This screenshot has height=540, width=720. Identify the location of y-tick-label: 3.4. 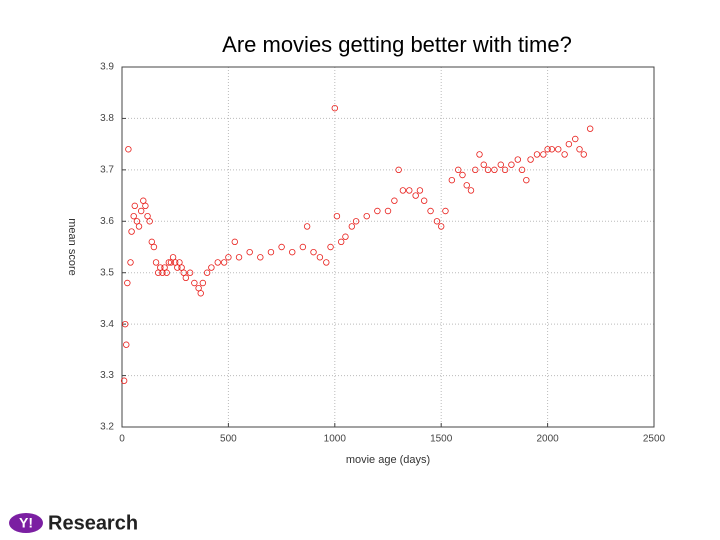
(107, 324).